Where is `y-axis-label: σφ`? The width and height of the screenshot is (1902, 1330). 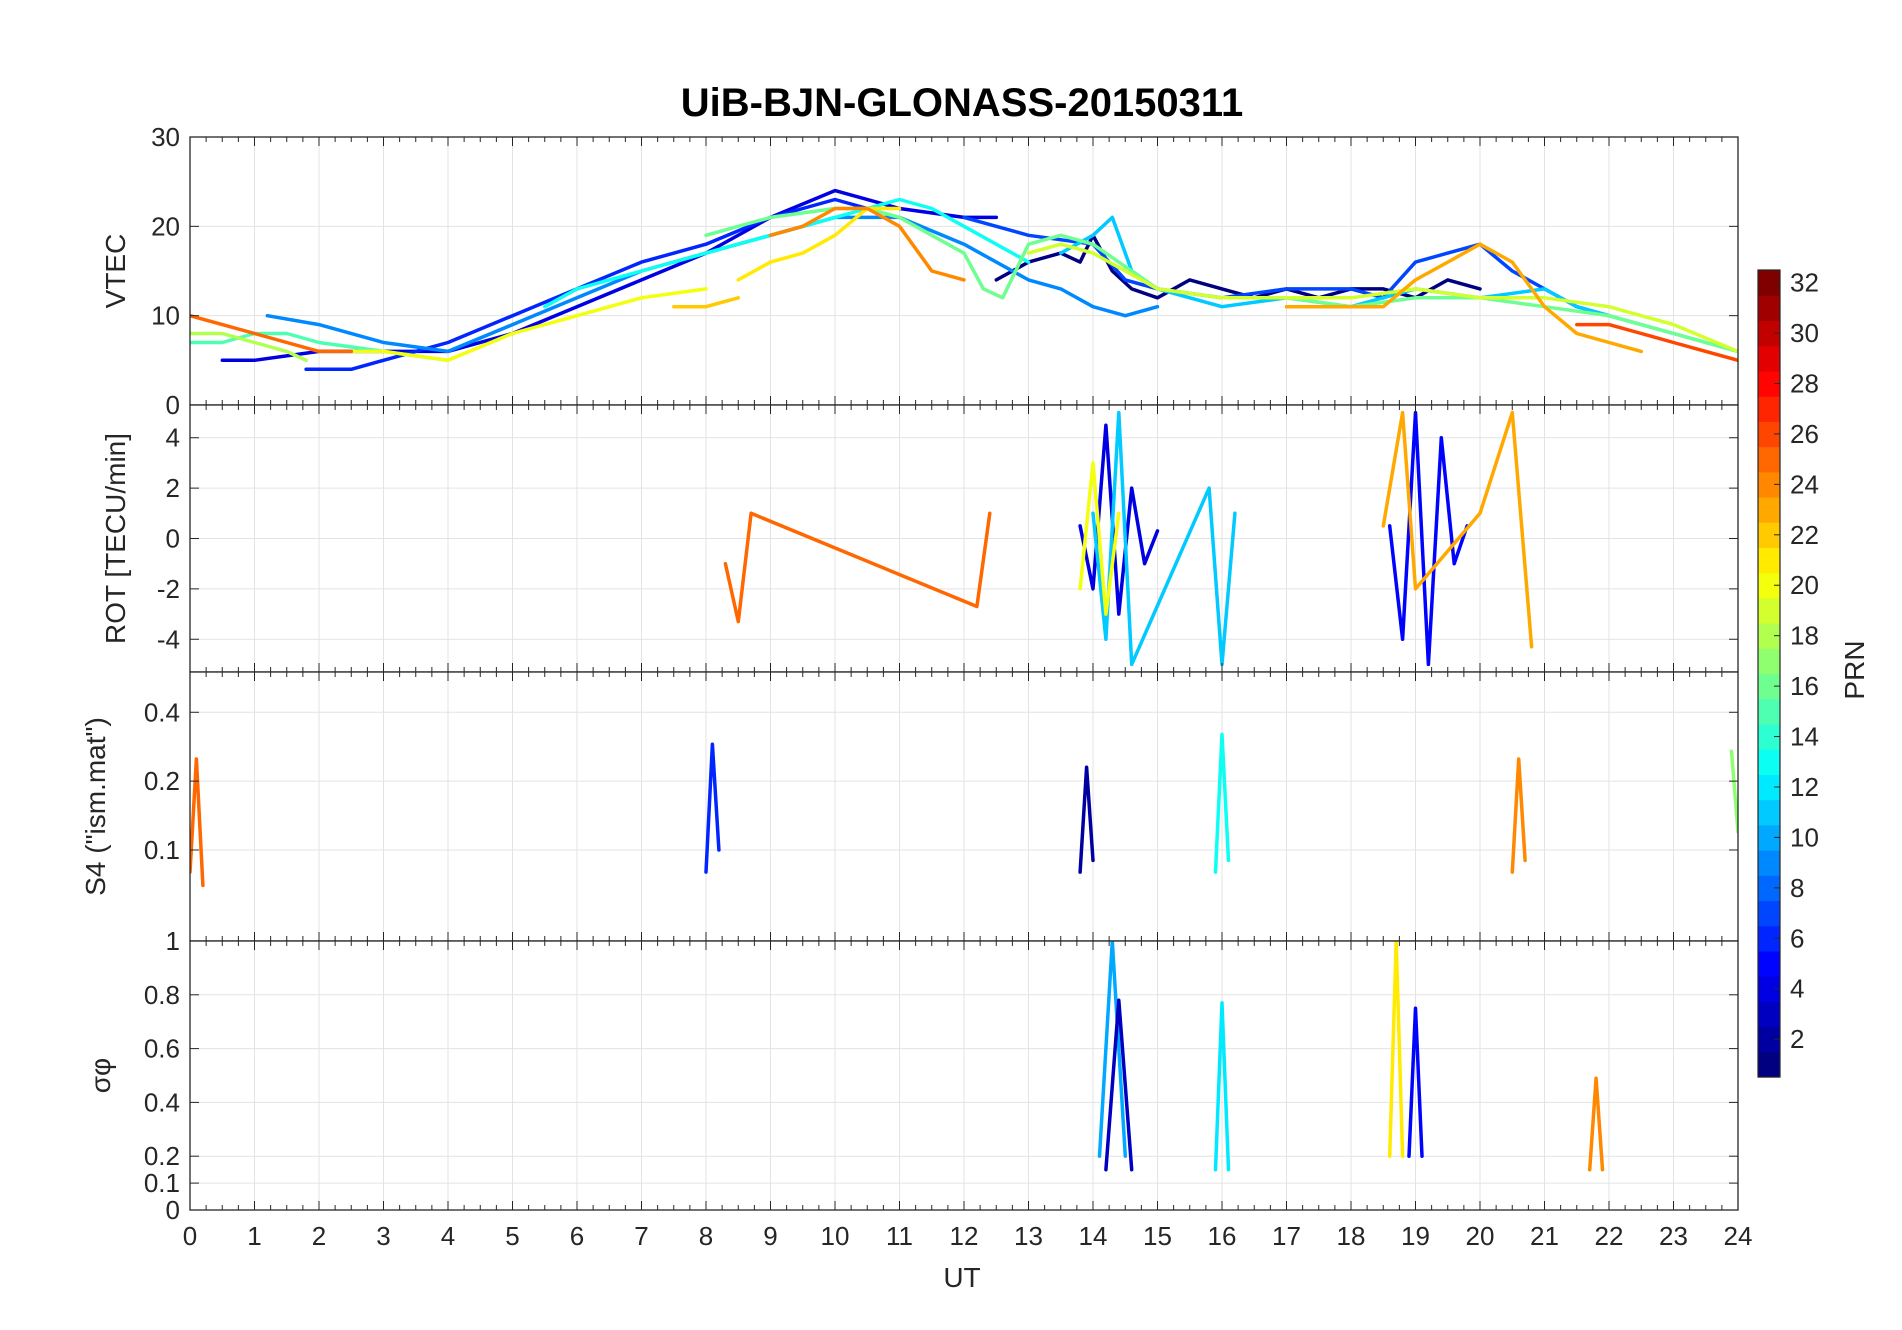
y-axis-label: σφ is located at coordinates (100, 1075).